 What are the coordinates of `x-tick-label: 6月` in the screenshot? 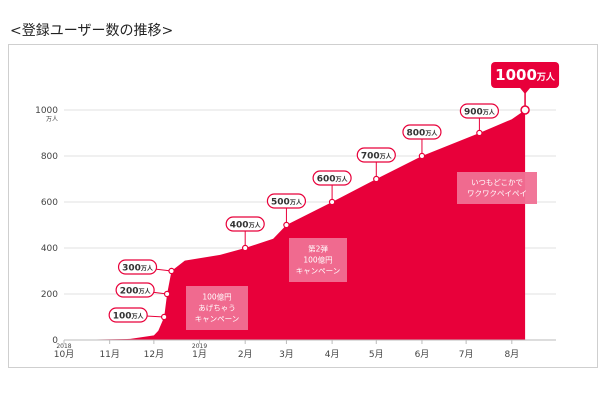 It's located at (422, 354).